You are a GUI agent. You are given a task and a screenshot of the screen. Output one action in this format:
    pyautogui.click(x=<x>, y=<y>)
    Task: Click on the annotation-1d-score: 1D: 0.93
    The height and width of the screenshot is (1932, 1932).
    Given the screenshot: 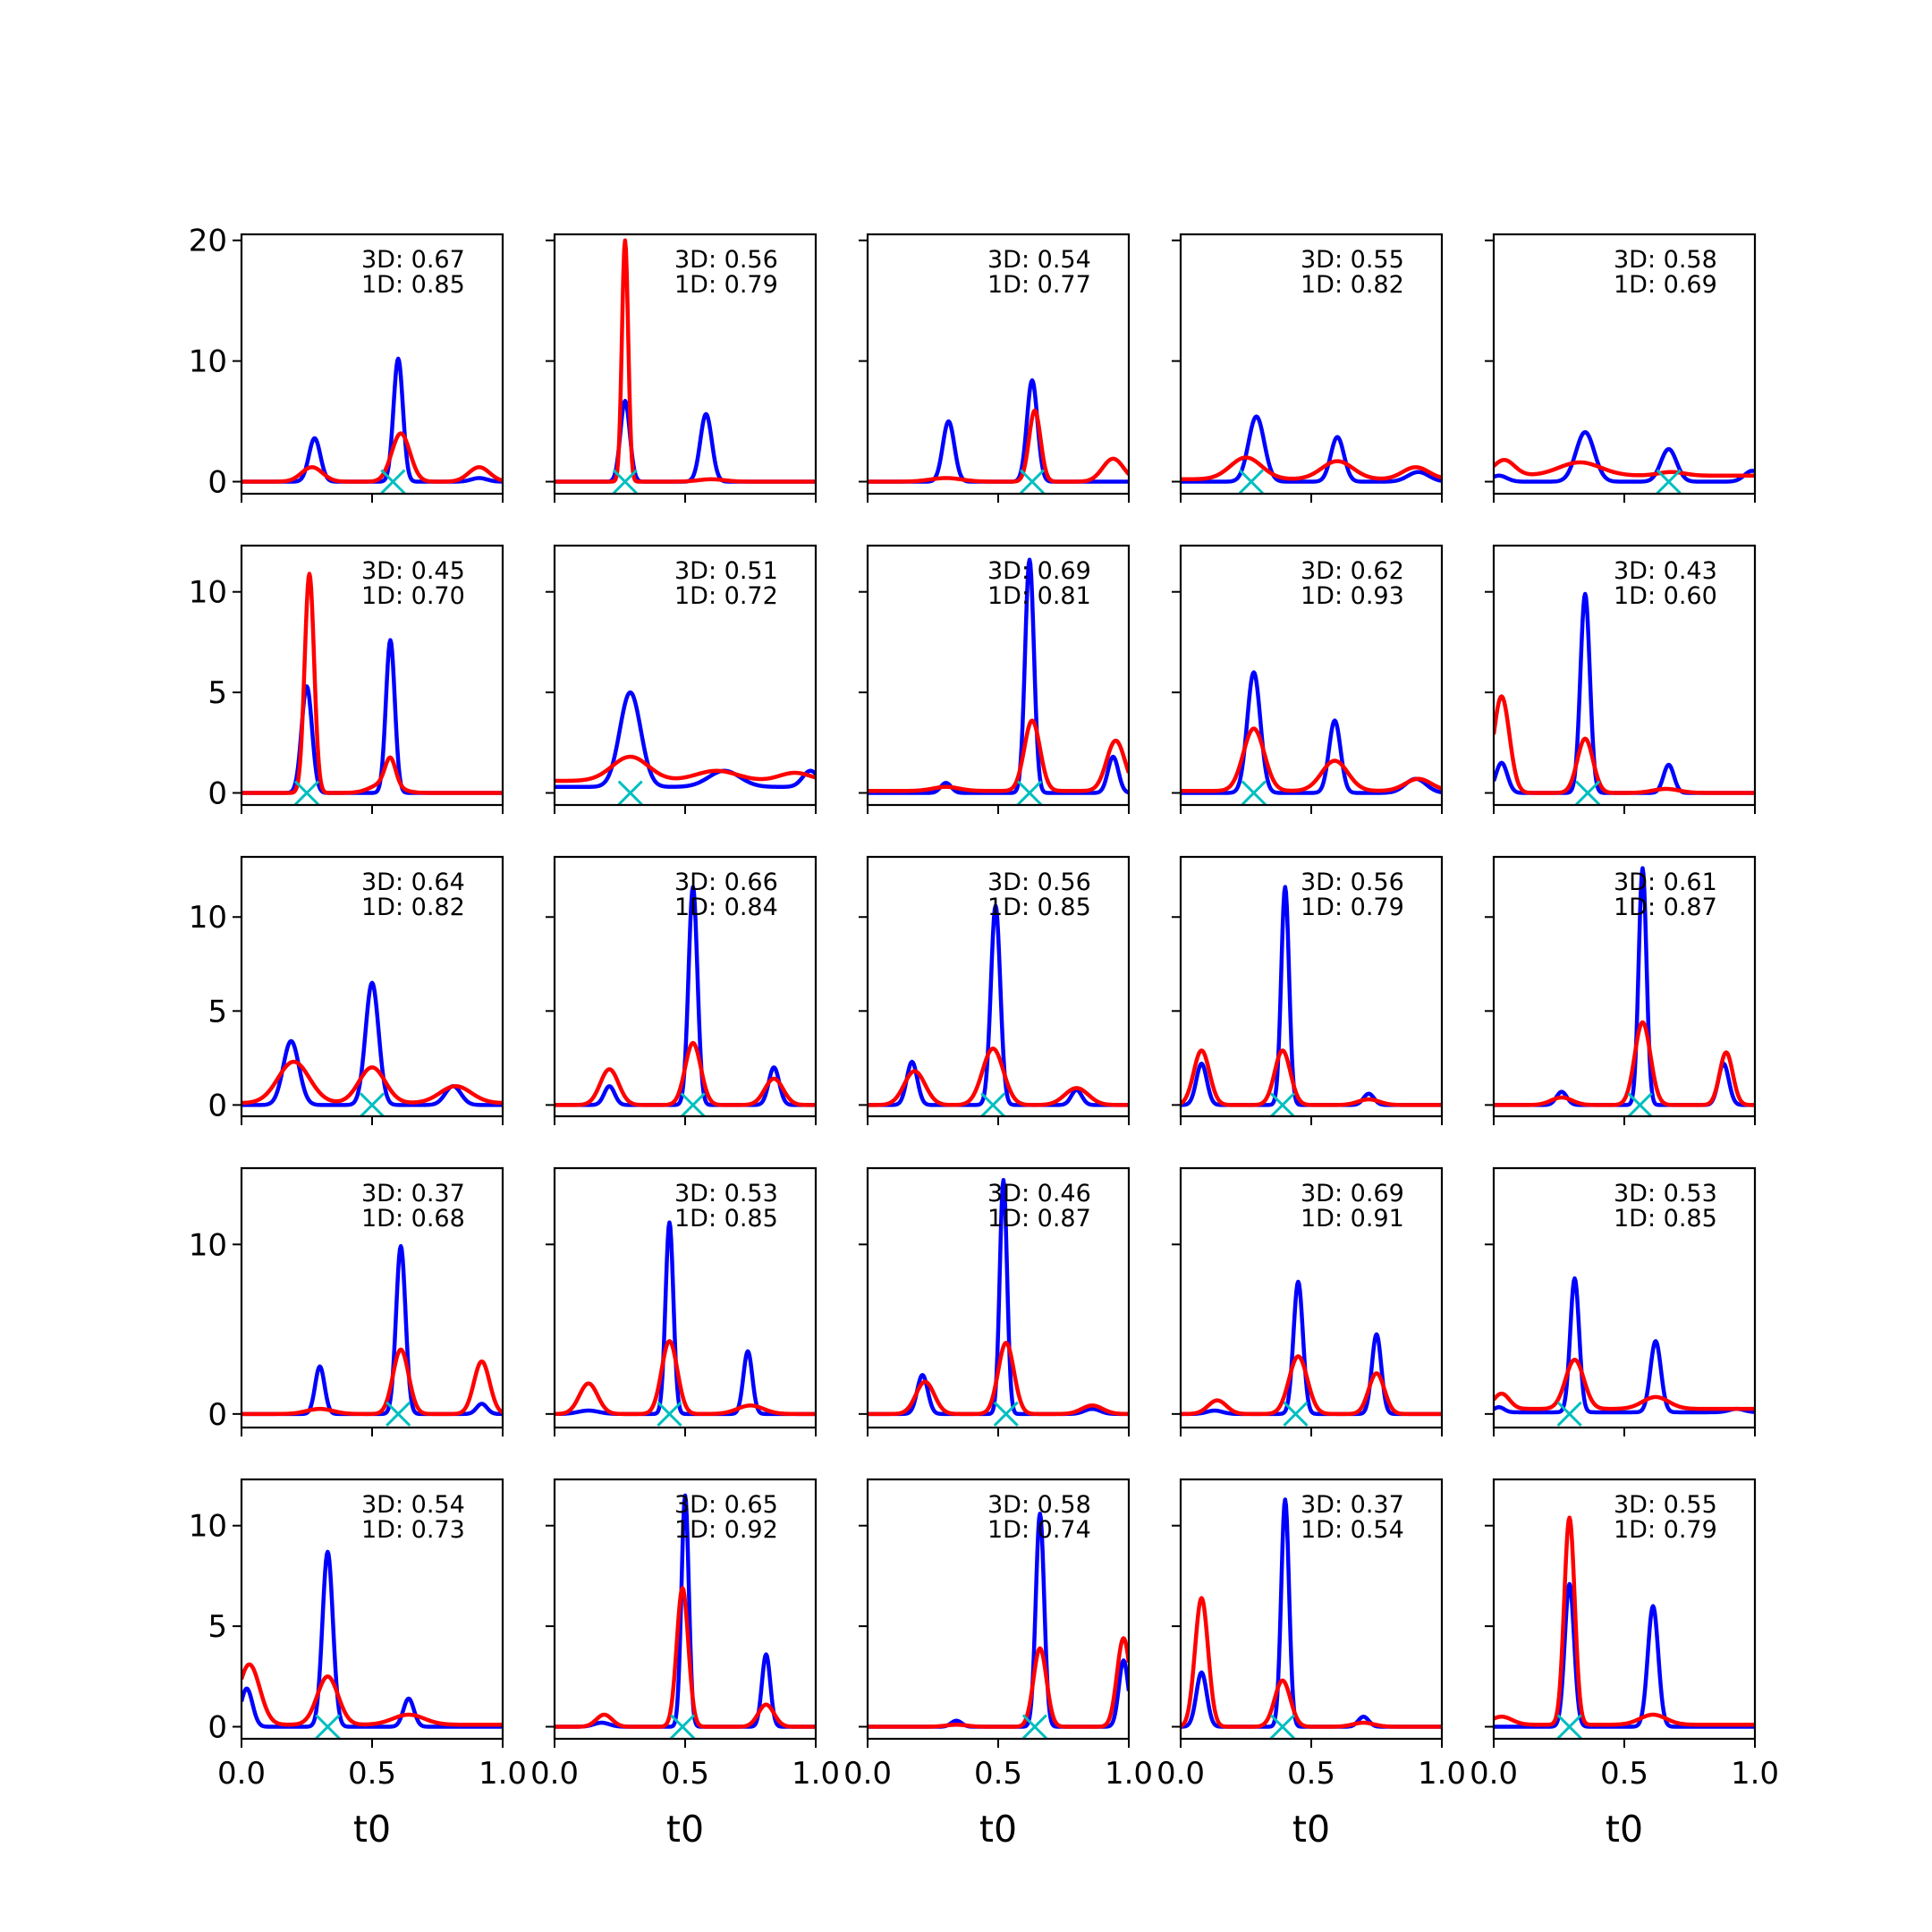 What is the action you would take?
    pyautogui.click(x=1352, y=596)
    